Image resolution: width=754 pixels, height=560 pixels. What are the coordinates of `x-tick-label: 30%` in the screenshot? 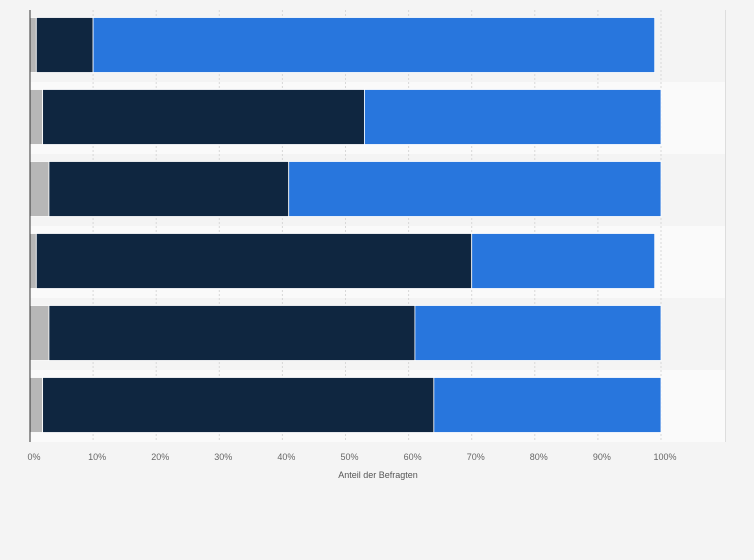 It's located at (223, 457).